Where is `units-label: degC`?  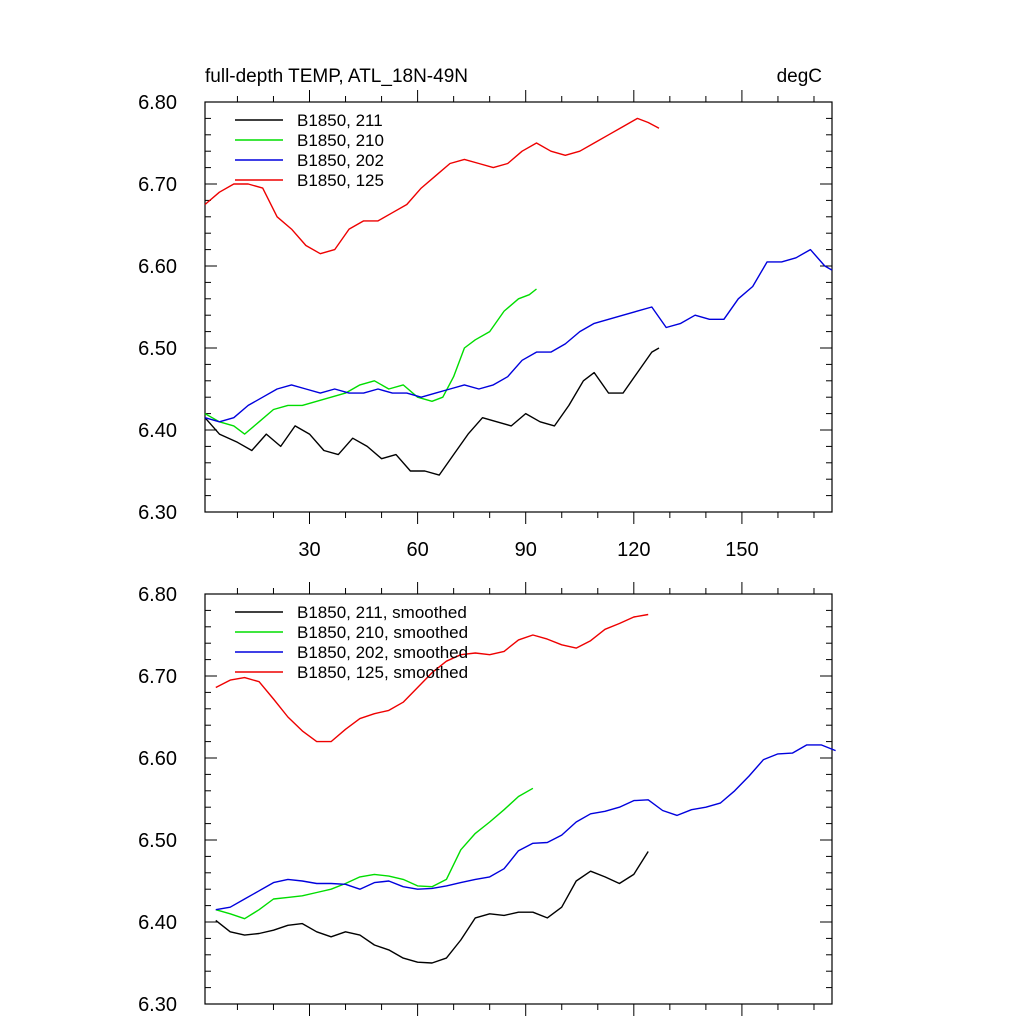
units-label: degC is located at coordinates (799, 76).